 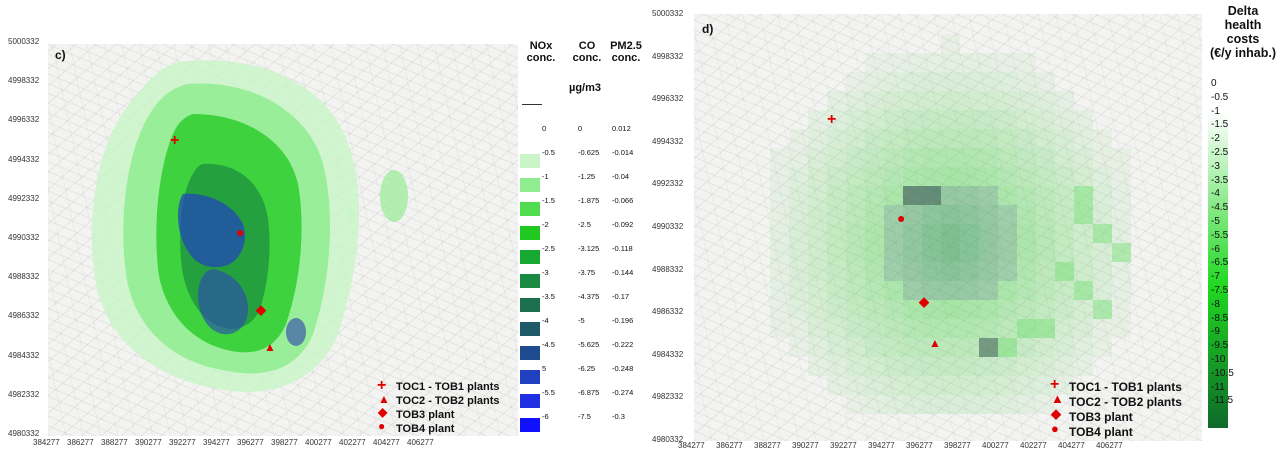 What do you see at coordinates (589, 200) in the screenshot?
I see `co-level-label: -1.875` at bounding box center [589, 200].